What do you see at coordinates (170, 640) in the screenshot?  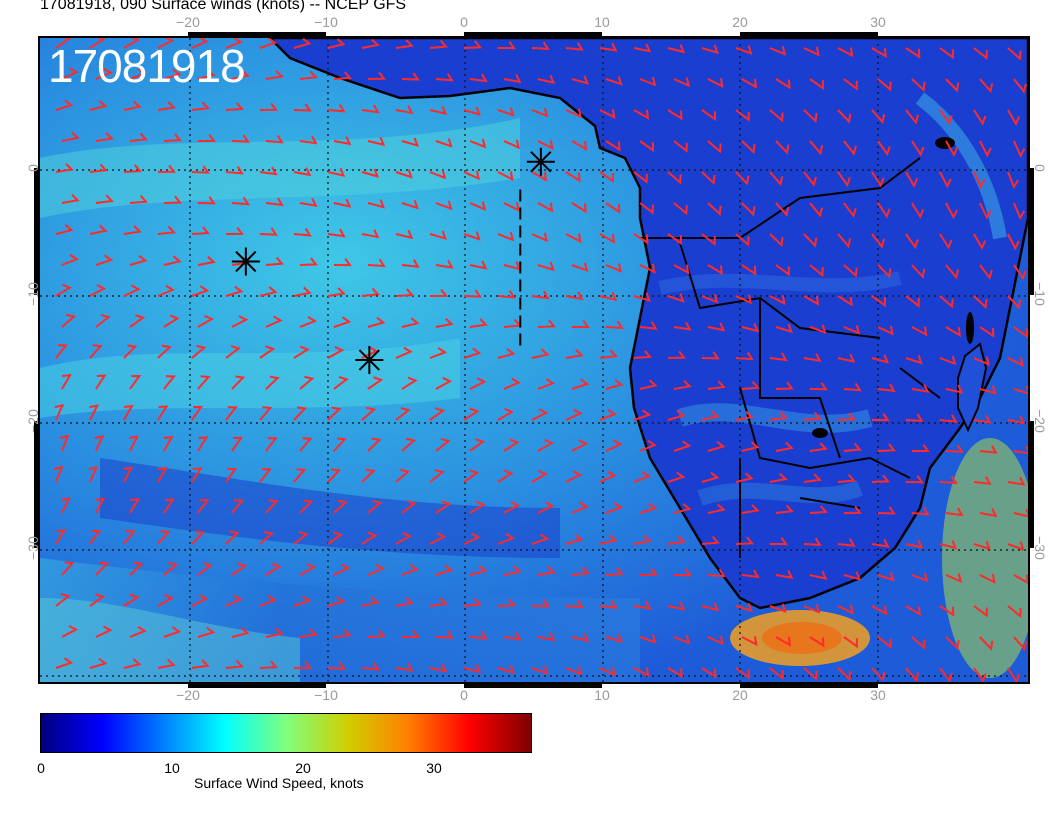 I see `wind-swath` at bounding box center [170, 640].